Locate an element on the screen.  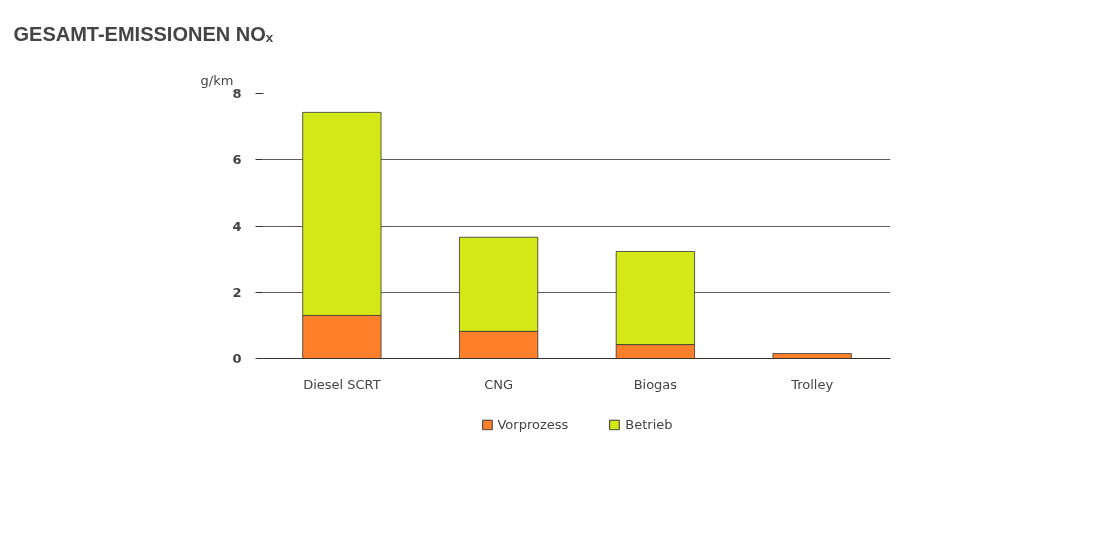
legend-label: Vorprozess is located at coordinates (533, 424).